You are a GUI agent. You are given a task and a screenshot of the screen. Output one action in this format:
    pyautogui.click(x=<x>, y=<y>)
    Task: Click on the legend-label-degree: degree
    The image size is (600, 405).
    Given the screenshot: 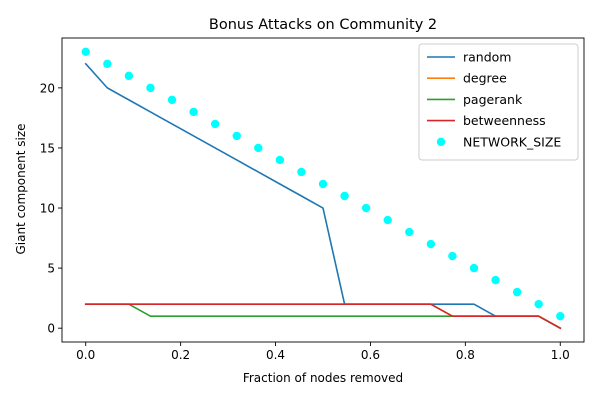 What is the action you would take?
    pyautogui.click(x=485, y=78)
    